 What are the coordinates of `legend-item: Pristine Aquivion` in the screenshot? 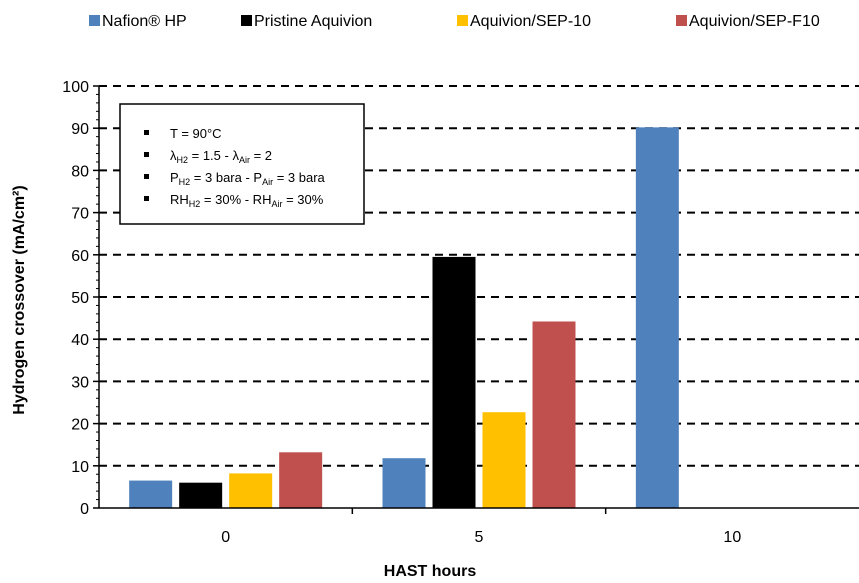 It's located at (306, 21).